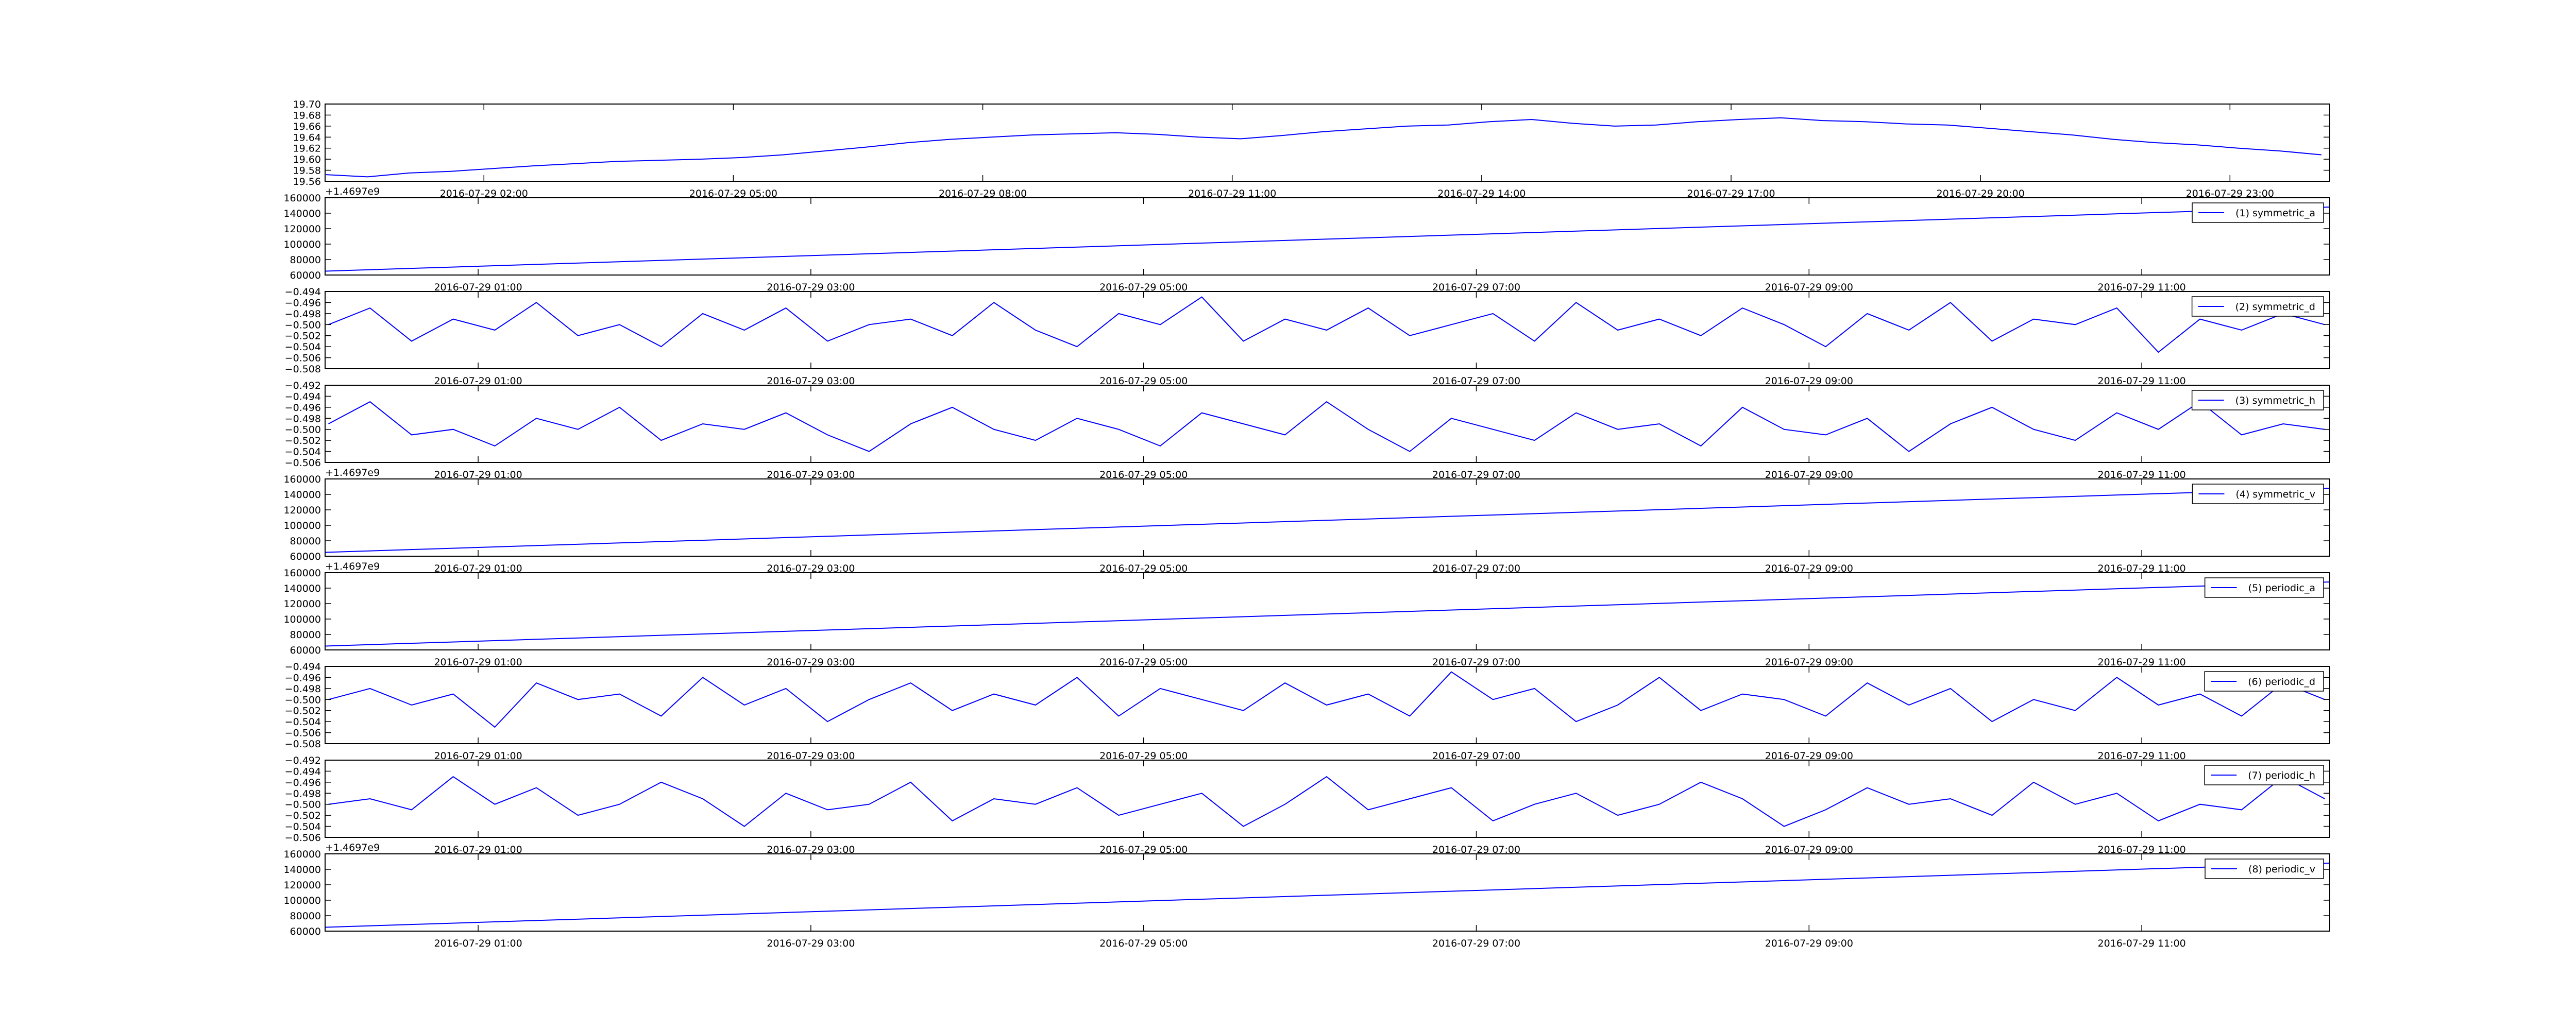  What do you see at coordinates (303, 745) in the screenshot?
I see `y-tick-label: −0.508` at bounding box center [303, 745].